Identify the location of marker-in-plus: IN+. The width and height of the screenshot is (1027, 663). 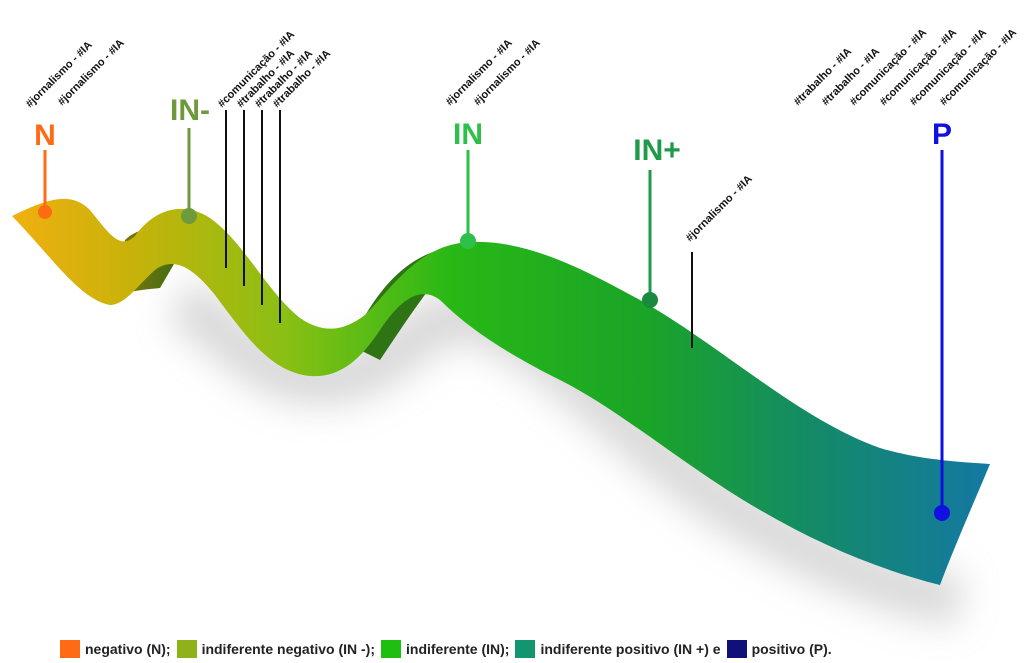
(657, 221).